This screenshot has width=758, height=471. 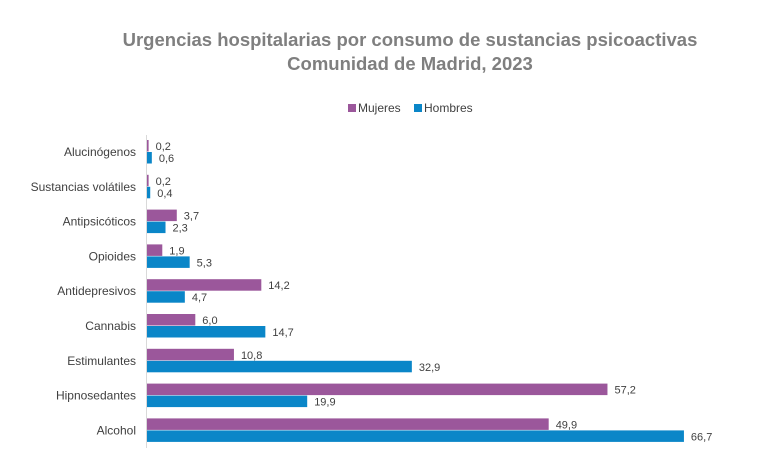 What do you see at coordinates (116, 430) in the screenshot?
I see `category-label: Alcohol` at bounding box center [116, 430].